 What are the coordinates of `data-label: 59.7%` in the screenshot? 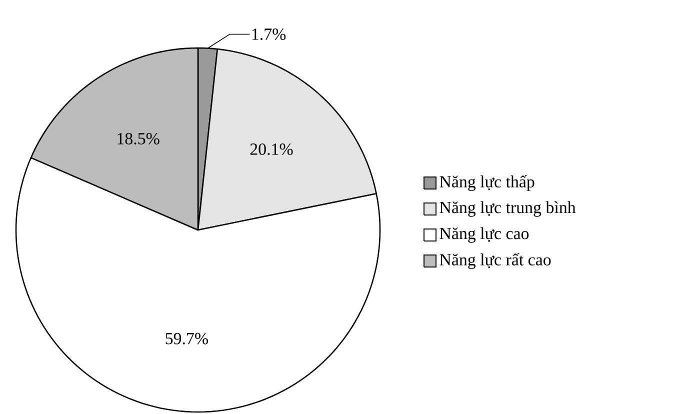 It's located at (187, 338).